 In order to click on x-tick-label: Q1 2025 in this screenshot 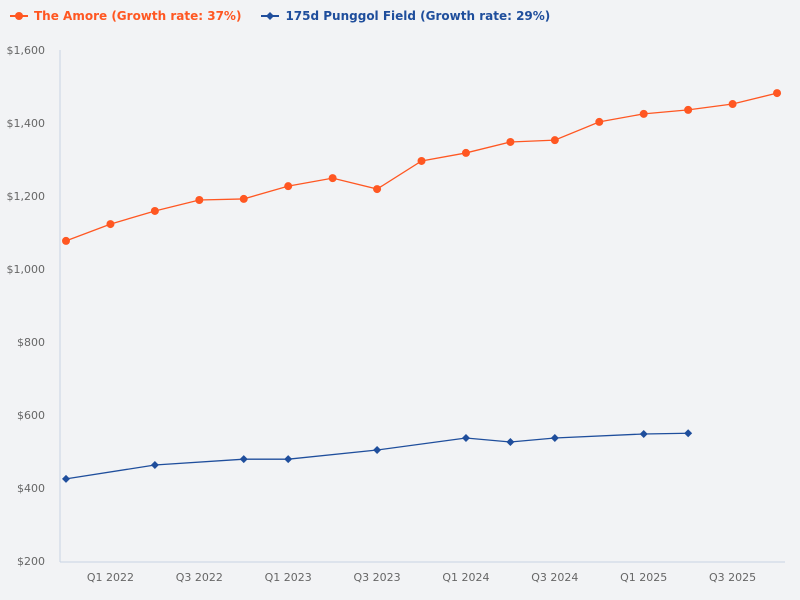, I will do `click(643, 577)`.